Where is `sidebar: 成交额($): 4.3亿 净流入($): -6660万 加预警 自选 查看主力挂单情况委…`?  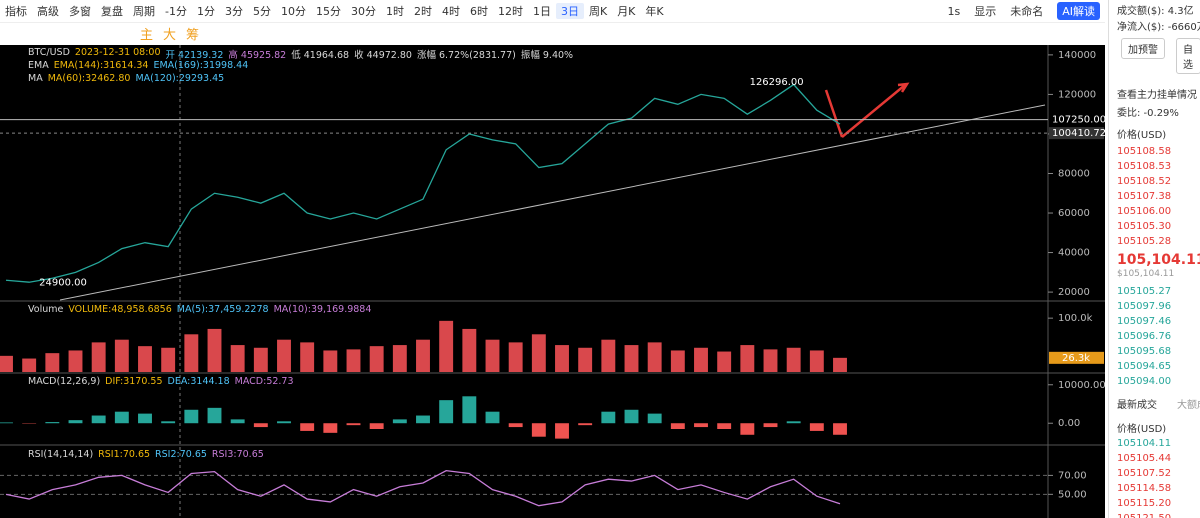 sidebar: 成交额($): 4.3亿 净流入($): -6660万 加预警 自选 查看主力挂单情况委… is located at coordinates (1154, 259).